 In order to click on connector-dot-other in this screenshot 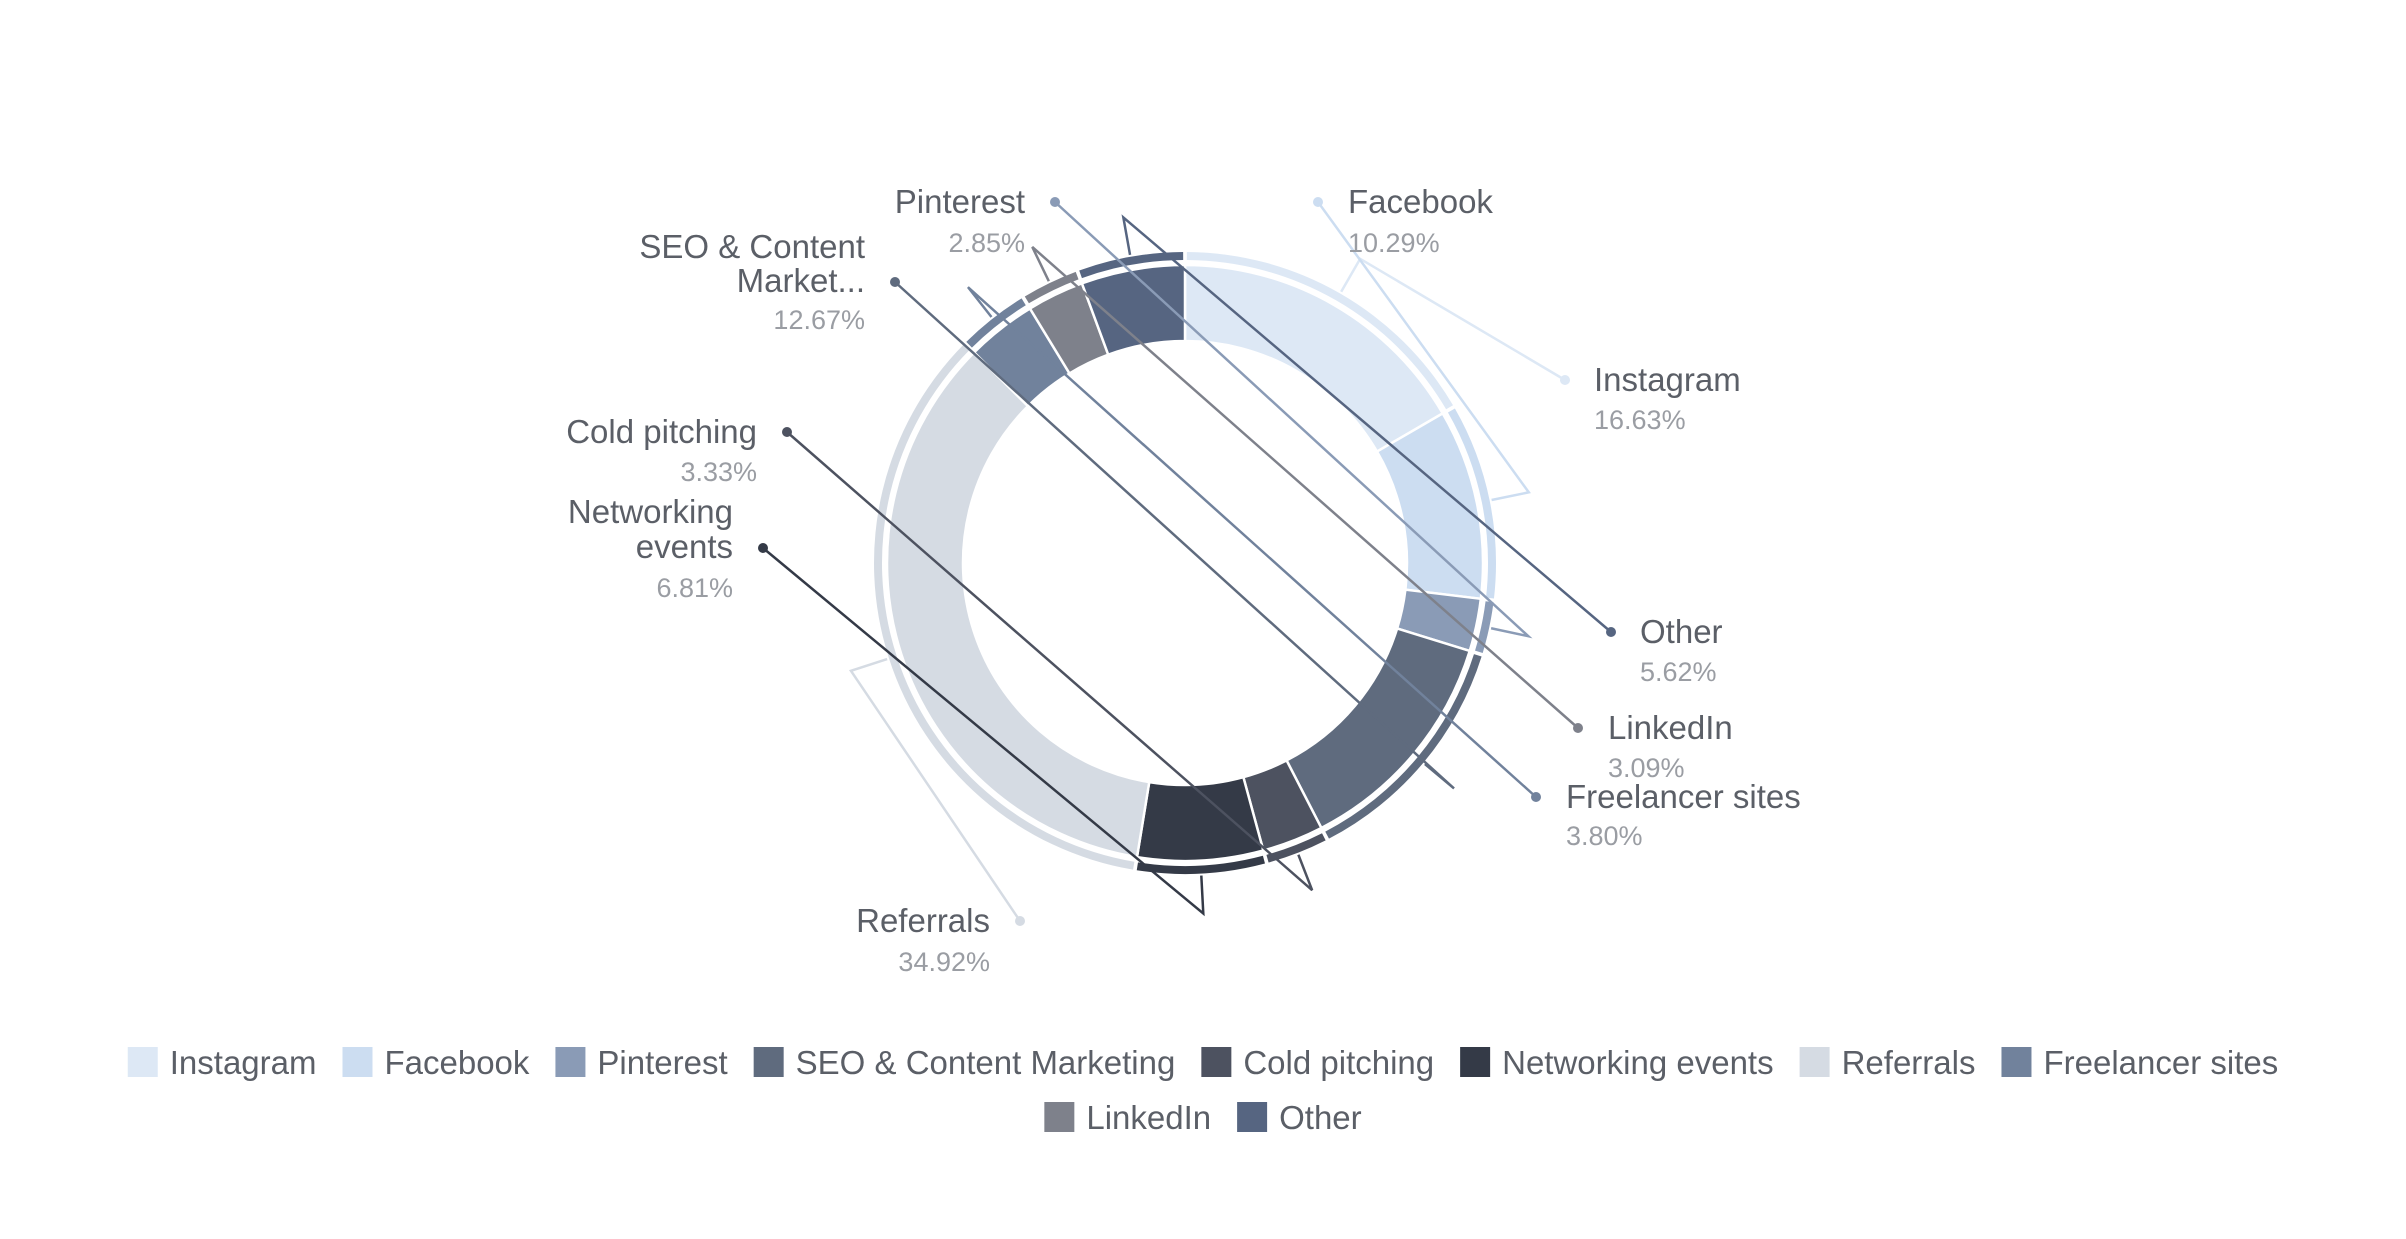, I will do `click(1611, 632)`.